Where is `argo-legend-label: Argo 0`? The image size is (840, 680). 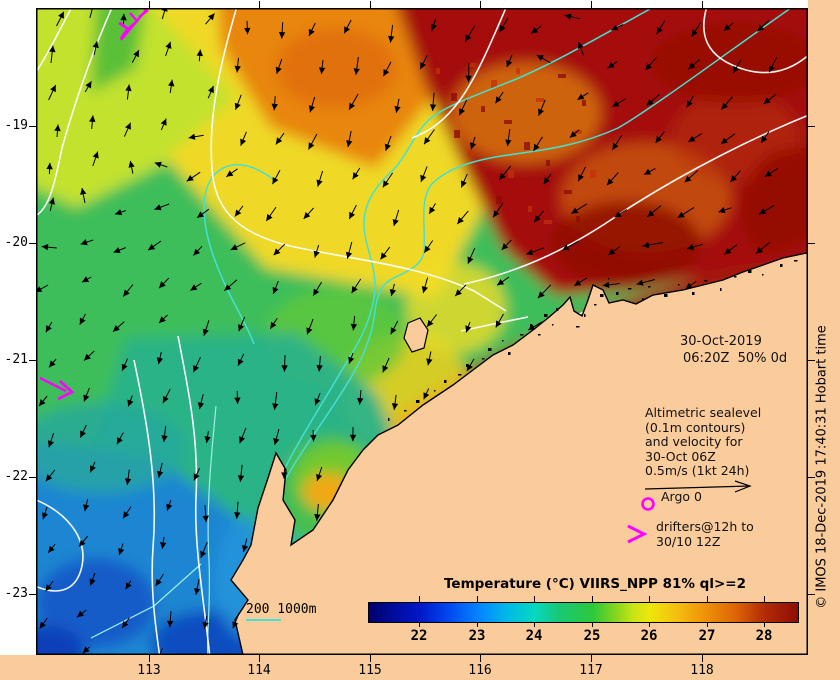
argo-legend-label: Argo 0 is located at coordinates (681, 496).